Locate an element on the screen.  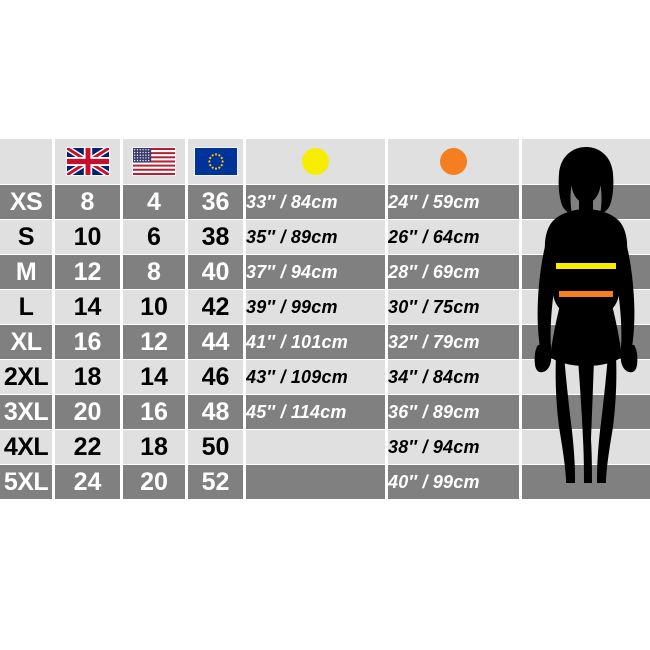
cell-size-label: 3XL is located at coordinates (27, 412).